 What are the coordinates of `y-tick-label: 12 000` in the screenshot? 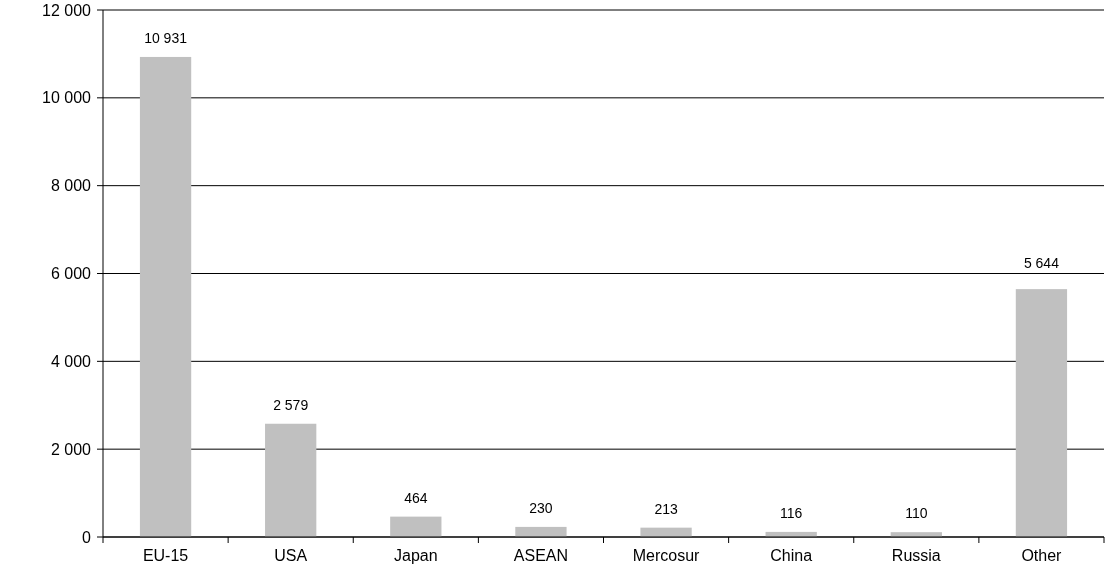 It's located at (67, 10).